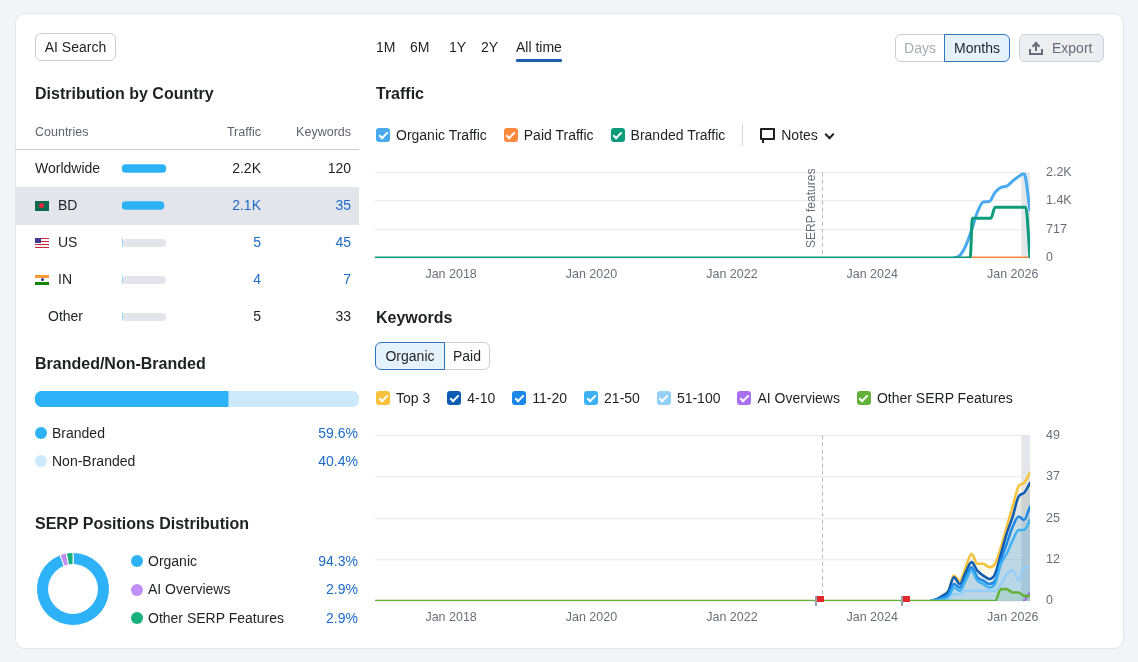 Image resolution: width=1138 pixels, height=662 pixels. I want to click on text: 1M, so click(386, 47).